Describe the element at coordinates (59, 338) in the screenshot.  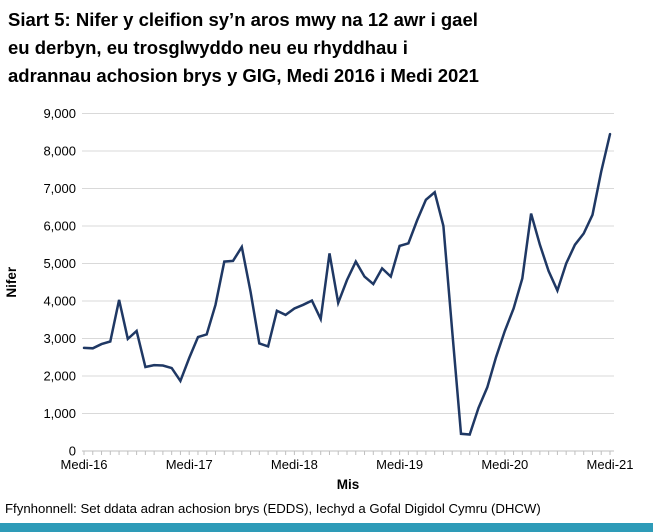
I see `y-axis-tick-label: 3,000` at that location.